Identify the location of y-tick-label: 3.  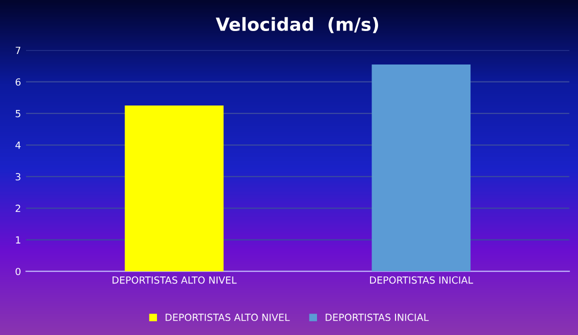
(18, 176).